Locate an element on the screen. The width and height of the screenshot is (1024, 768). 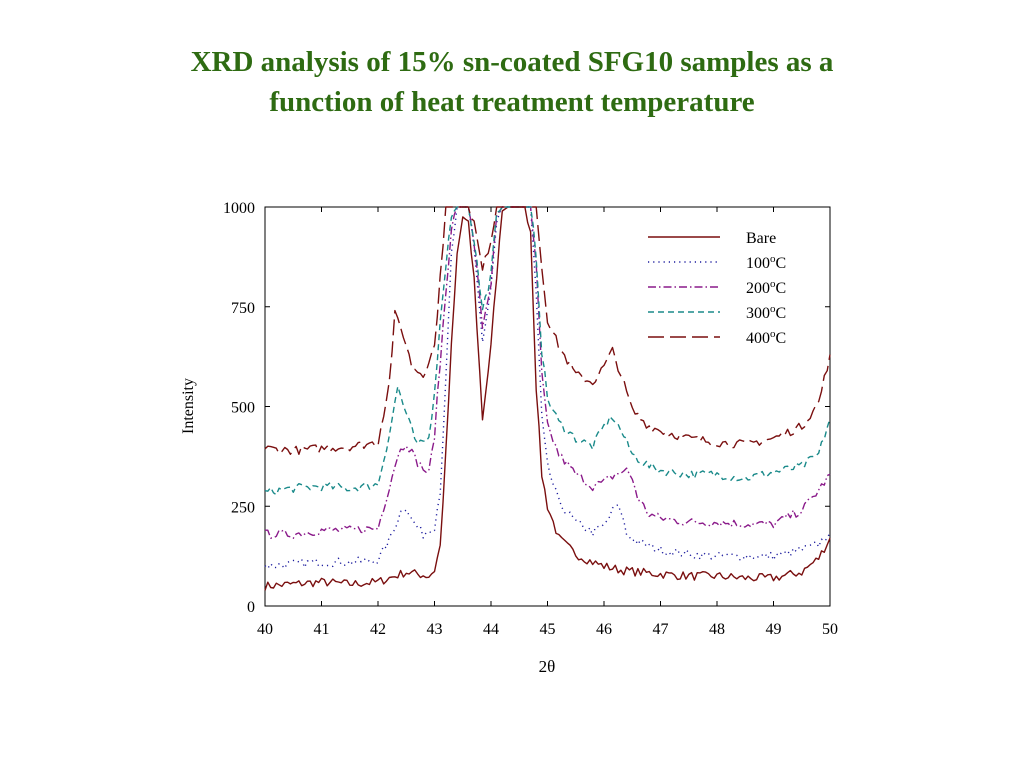
x-axis-label: 2θ is located at coordinates (547, 666).